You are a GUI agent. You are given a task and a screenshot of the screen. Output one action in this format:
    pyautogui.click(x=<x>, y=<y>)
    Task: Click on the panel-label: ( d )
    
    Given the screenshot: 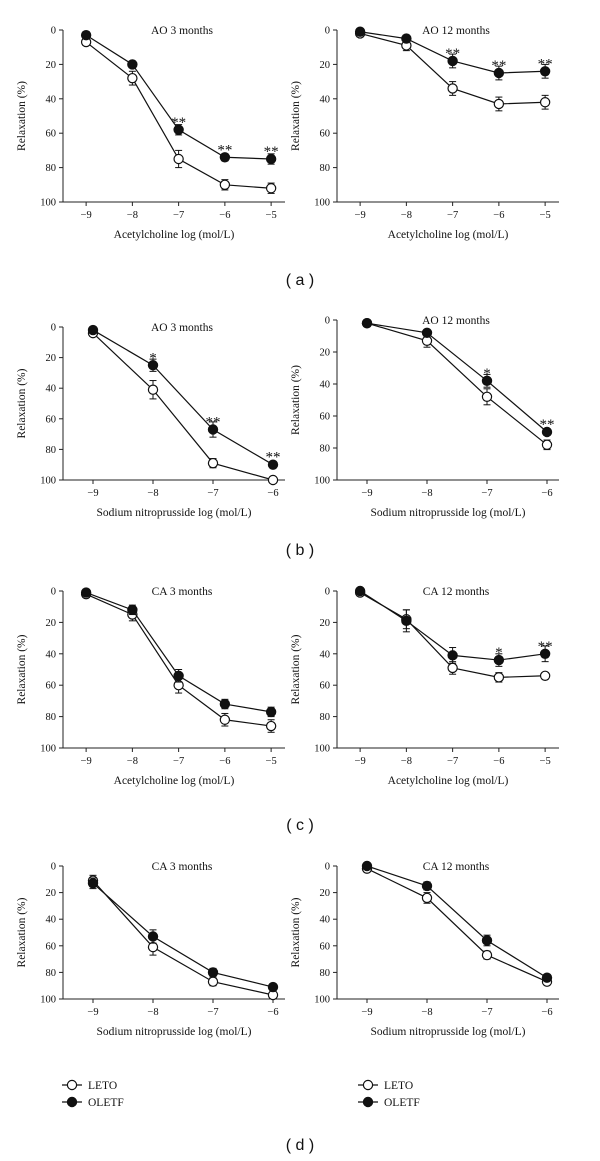 What is the action you would take?
    pyautogui.click(x=300, y=1145)
    